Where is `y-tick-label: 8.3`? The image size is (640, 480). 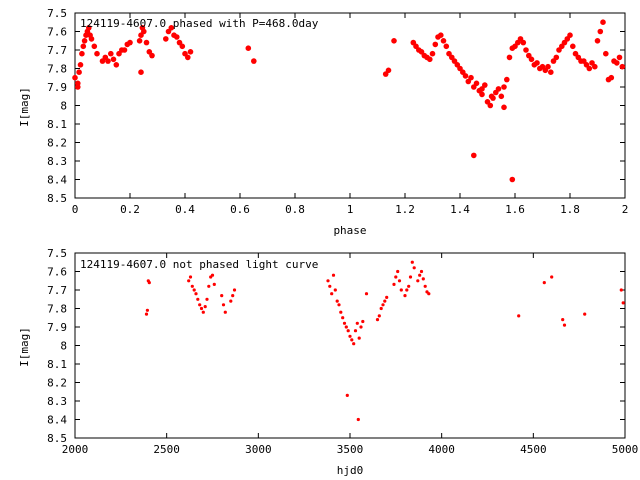
y-tick-label: 8.3 is located at coordinates (57, 401).